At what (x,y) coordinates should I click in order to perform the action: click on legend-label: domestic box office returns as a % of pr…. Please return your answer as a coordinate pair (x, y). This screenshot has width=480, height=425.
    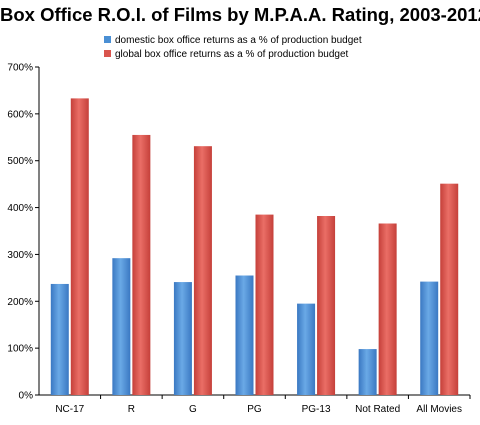
    Looking at the image, I should click on (238, 40).